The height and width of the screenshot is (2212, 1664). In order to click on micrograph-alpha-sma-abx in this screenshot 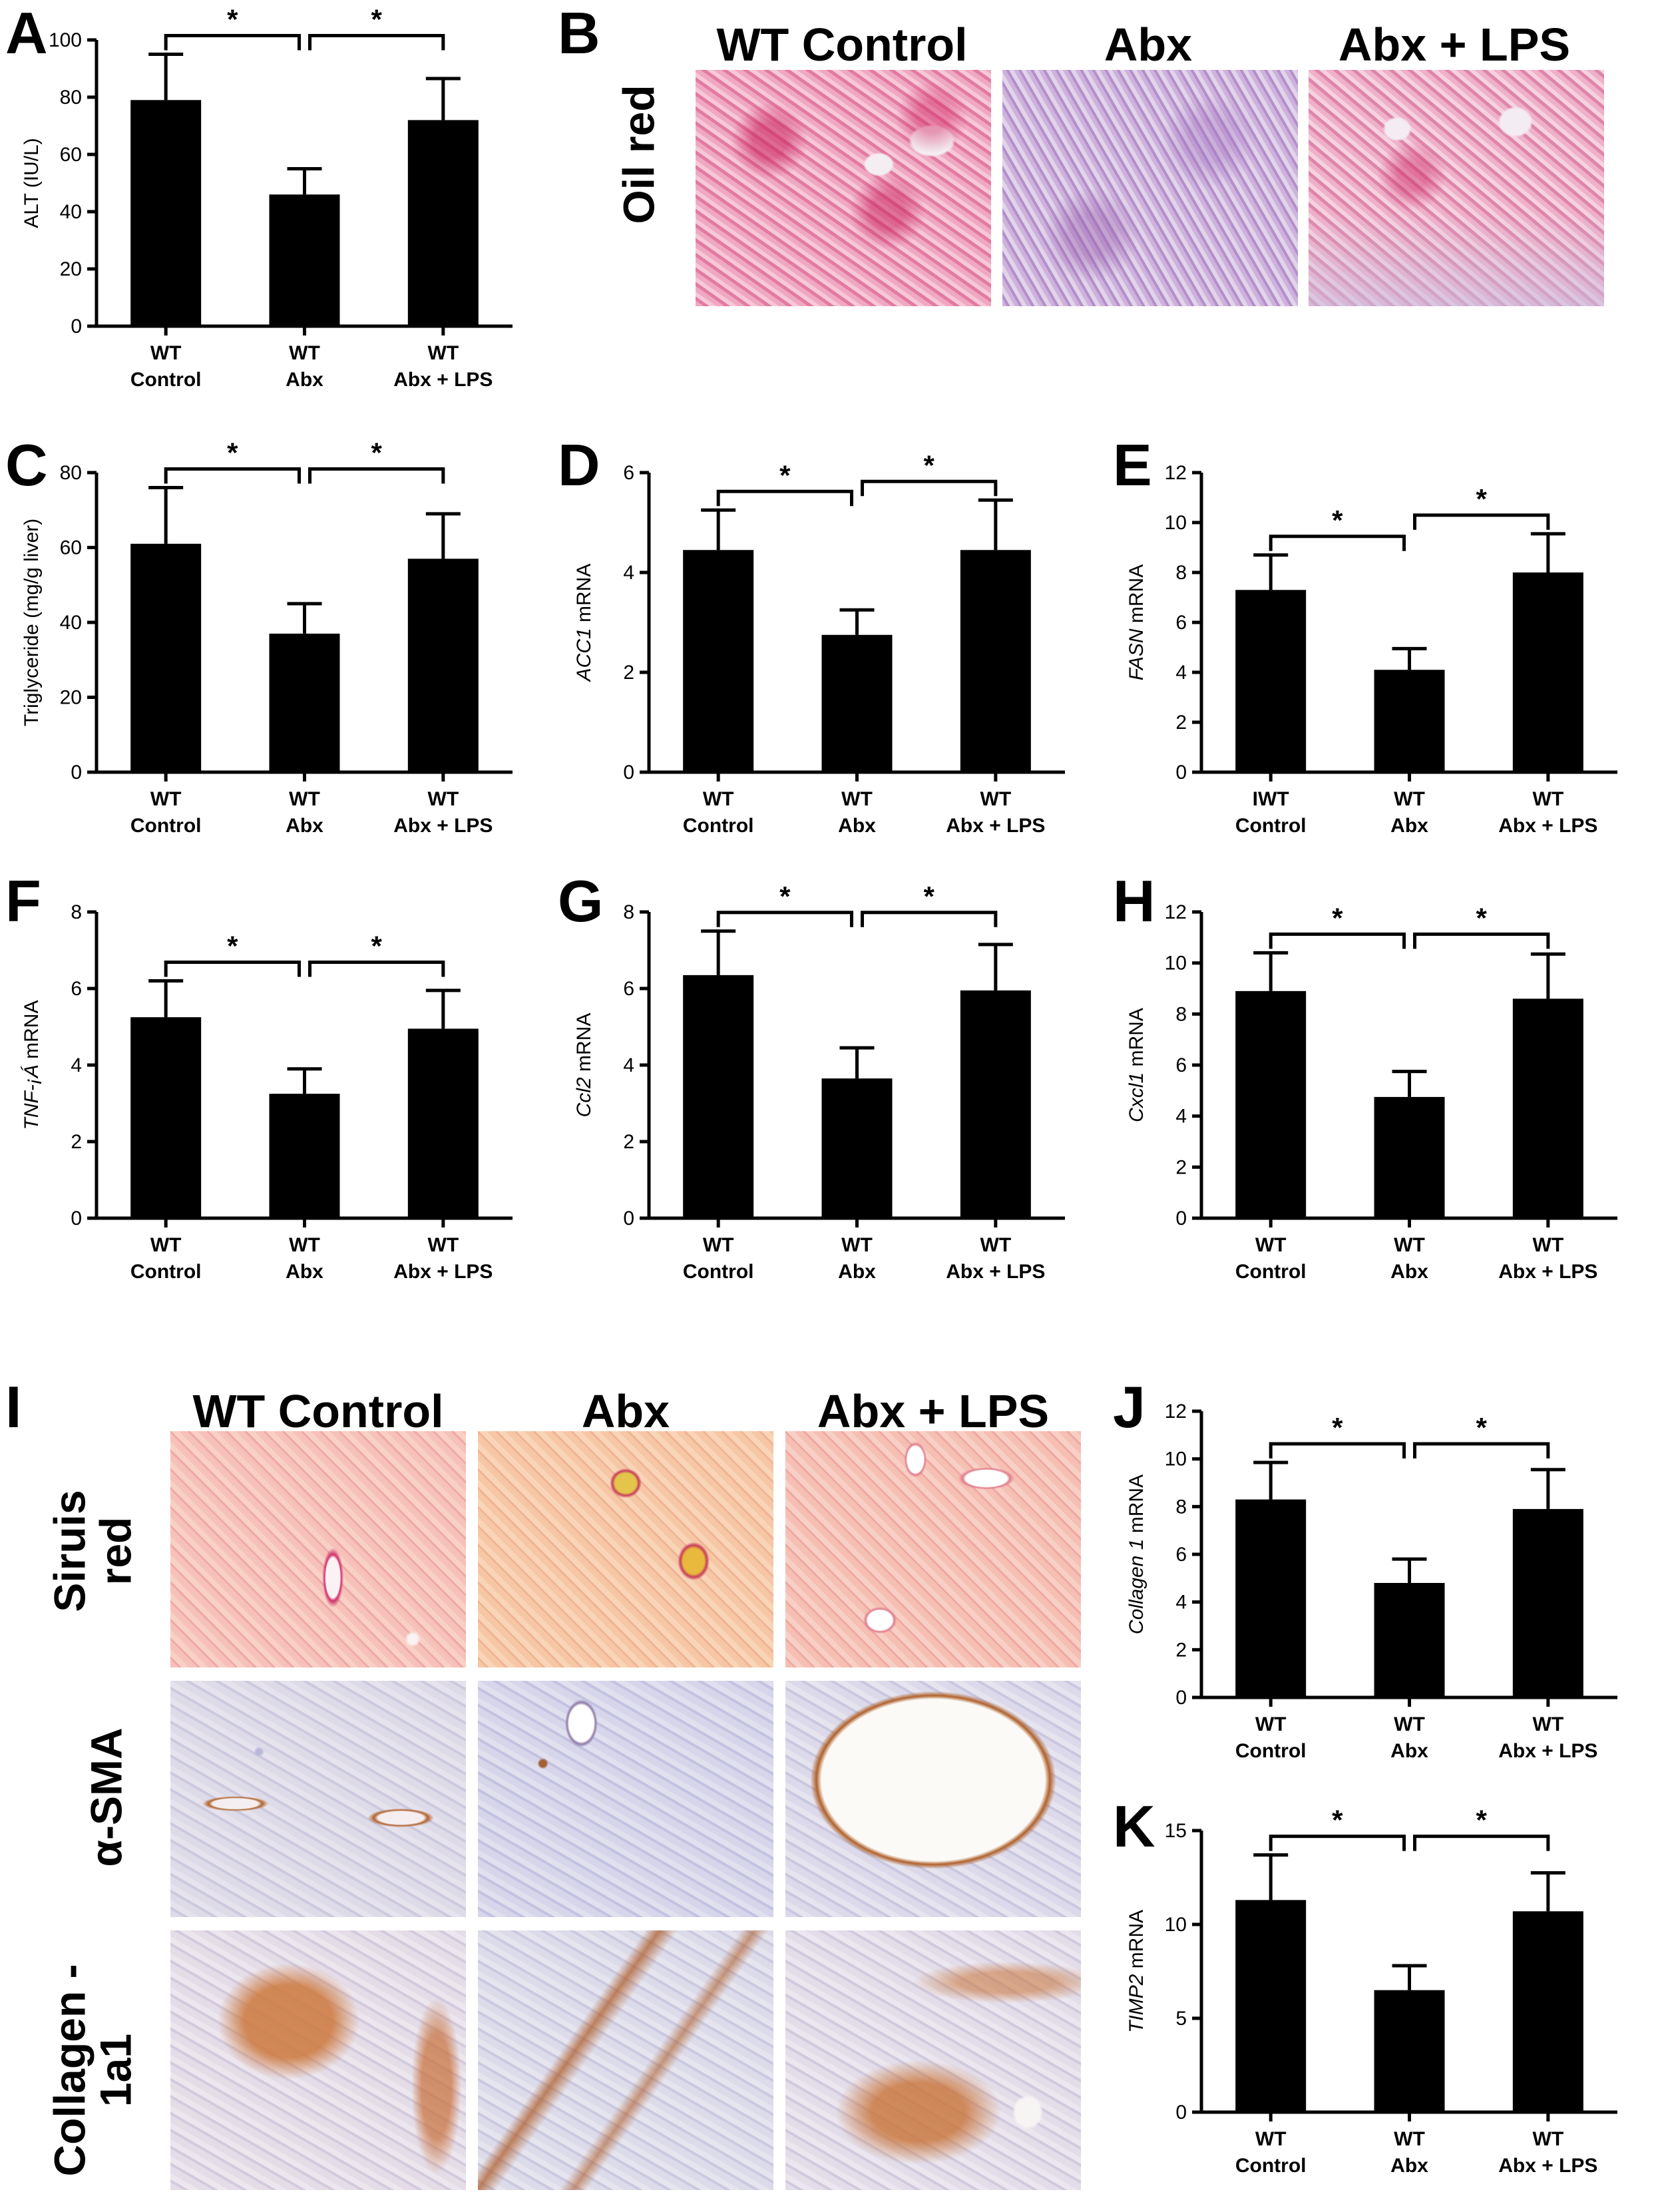, I will do `click(625, 1799)`.